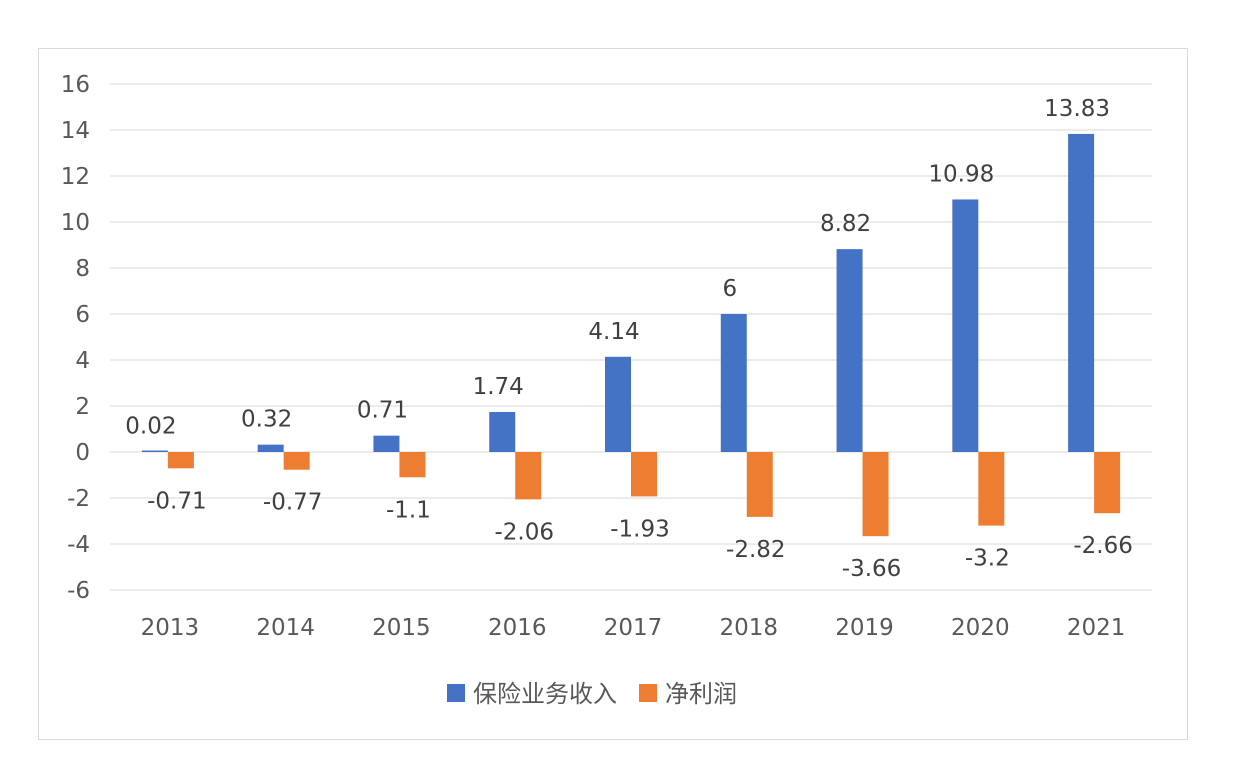  Describe the element at coordinates (412, 465) in the screenshot. I see `bar-净利润-2015` at that location.